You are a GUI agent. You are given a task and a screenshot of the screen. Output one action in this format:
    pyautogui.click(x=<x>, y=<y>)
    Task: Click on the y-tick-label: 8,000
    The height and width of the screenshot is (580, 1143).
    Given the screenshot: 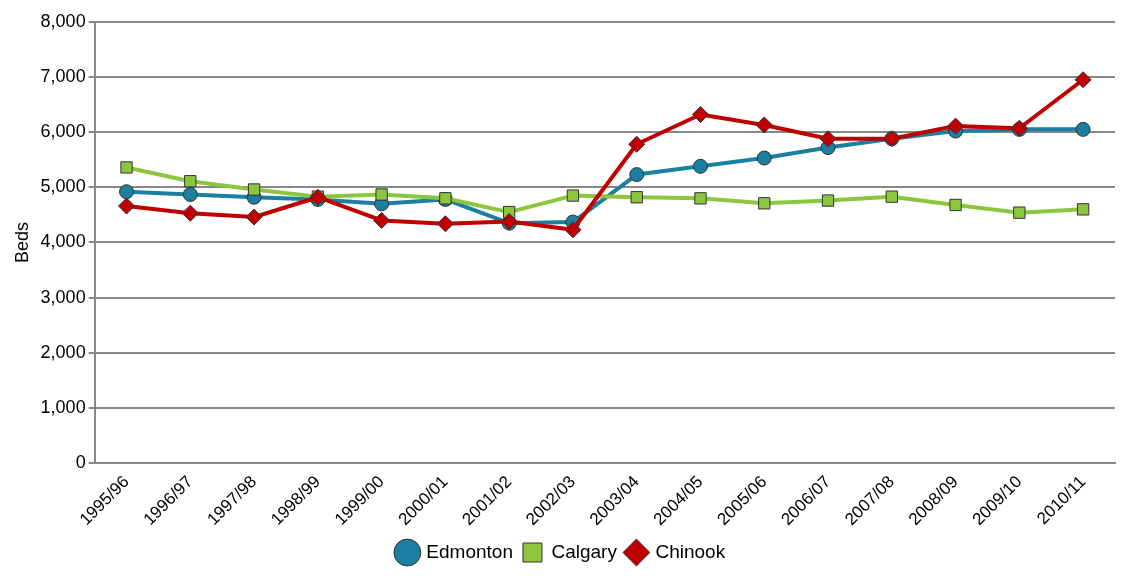 What is the action you would take?
    pyautogui.click(x=63, y=20)
    